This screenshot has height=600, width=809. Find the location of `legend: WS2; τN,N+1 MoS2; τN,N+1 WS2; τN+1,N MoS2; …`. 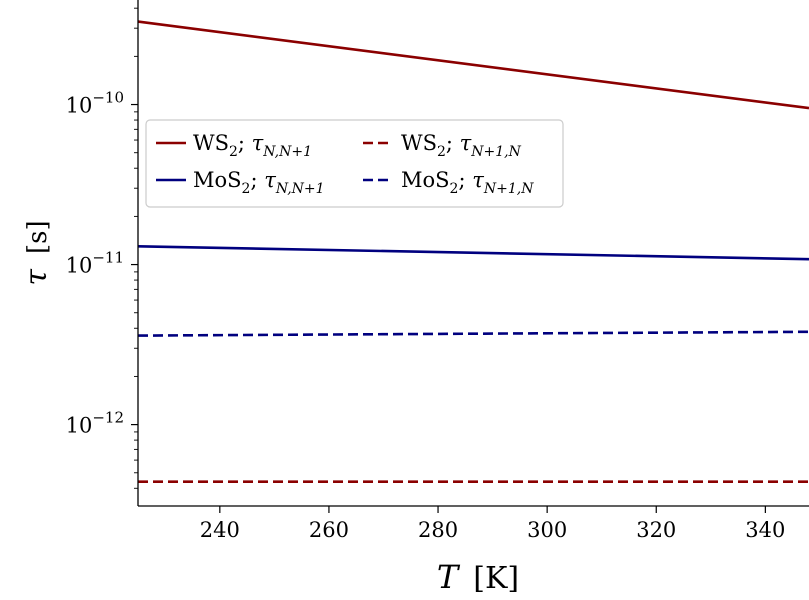

legend: WS2; τN,N+1 MoS2; τN,N+1 WS2; τN+1,N MoS2; … is located at coordinates (354, 163).